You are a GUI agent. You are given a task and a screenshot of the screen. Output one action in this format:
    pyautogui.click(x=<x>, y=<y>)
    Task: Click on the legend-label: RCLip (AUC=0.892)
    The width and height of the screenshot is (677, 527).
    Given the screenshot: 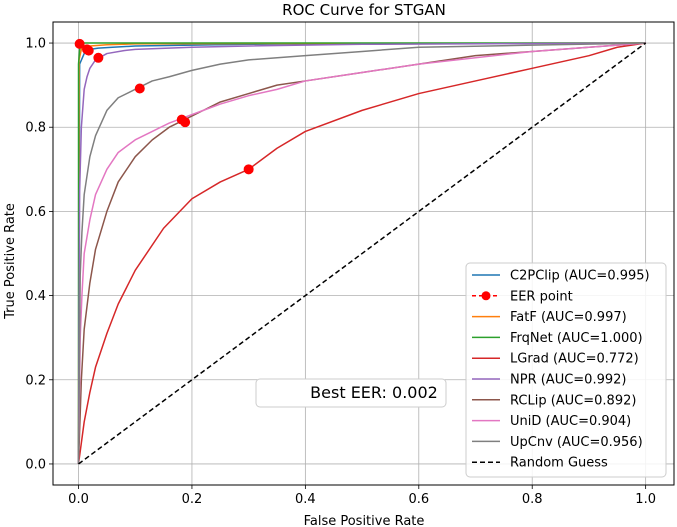 What is the action you would take?
    pyautogui.click(x=573, y=400)
    